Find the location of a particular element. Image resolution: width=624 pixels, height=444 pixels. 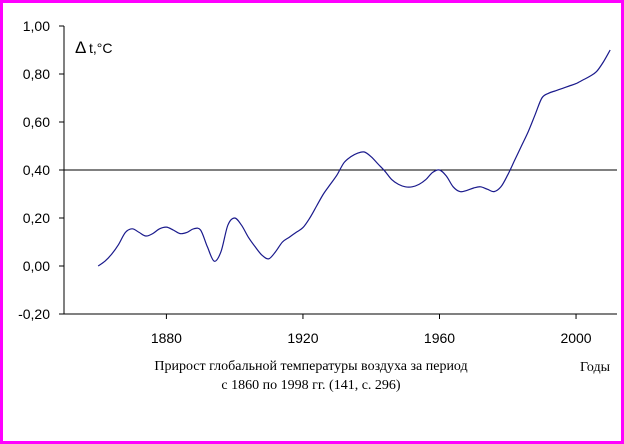

y-tick-label: 0,20 is located at coordinates (36, 218).